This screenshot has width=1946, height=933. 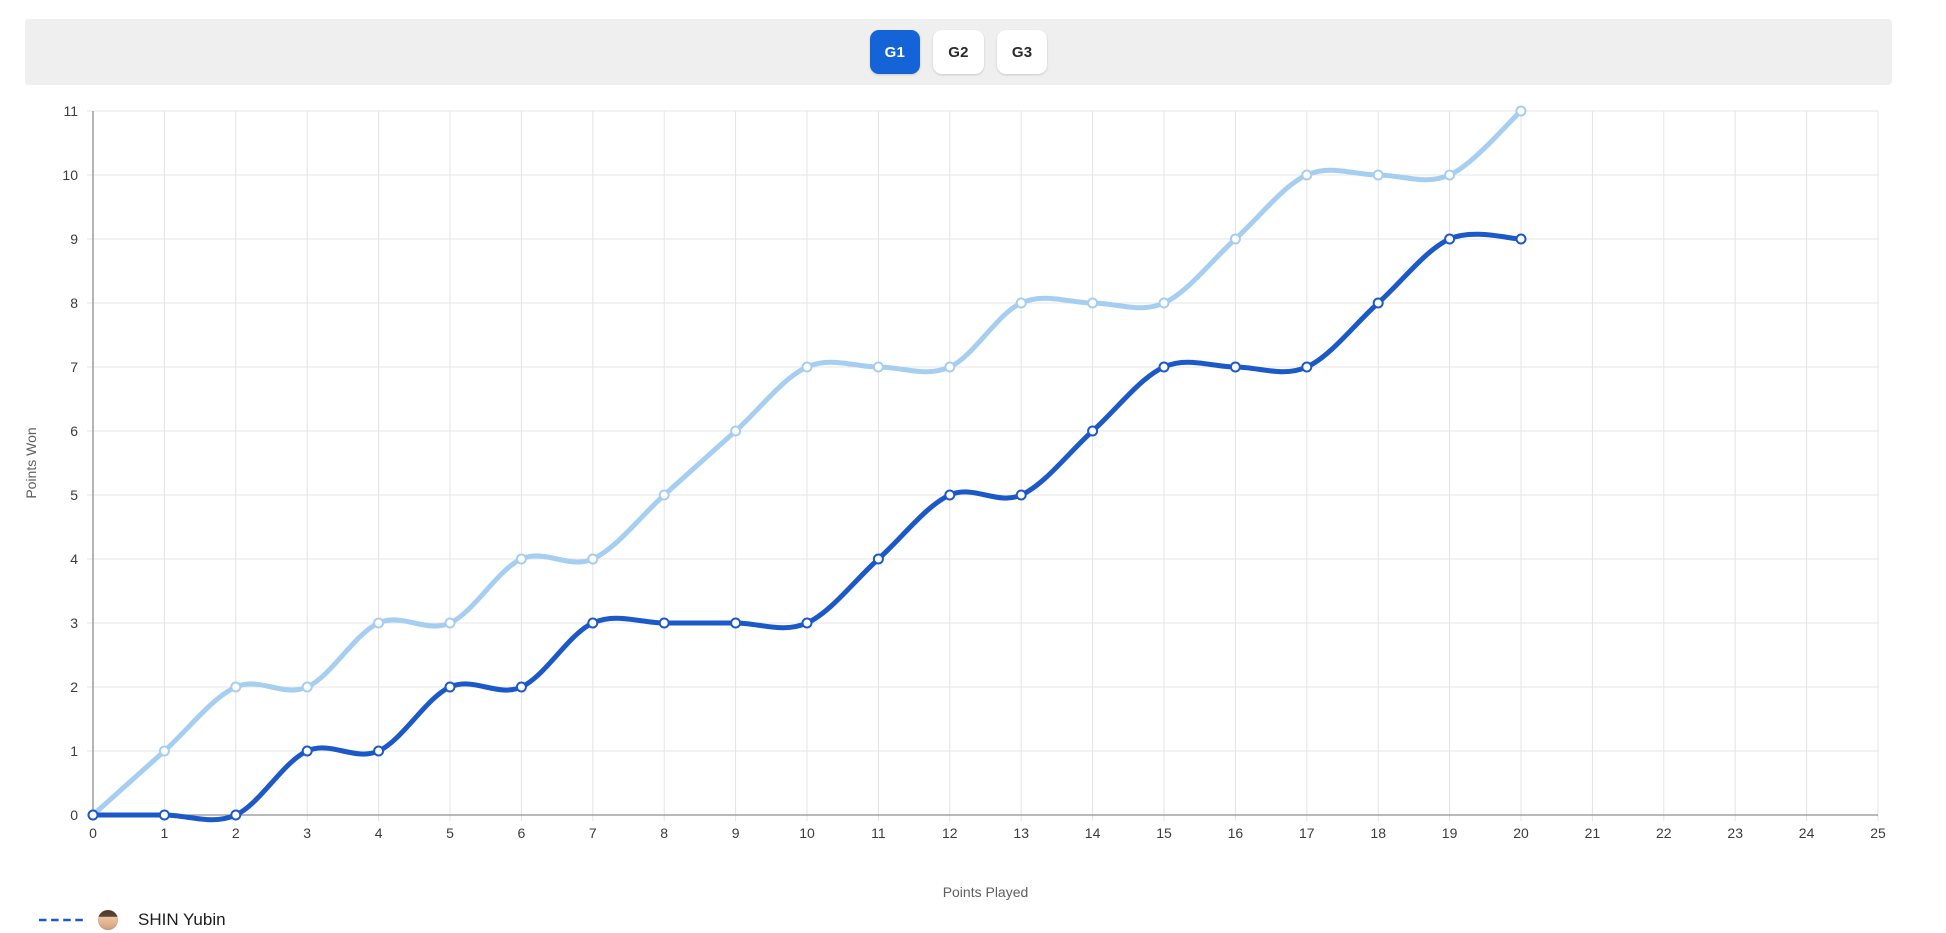 What do you see at coordinates (1093, 833) in the screenshot?
I see `svg-text: 14` at bounding box center [1093, 833].